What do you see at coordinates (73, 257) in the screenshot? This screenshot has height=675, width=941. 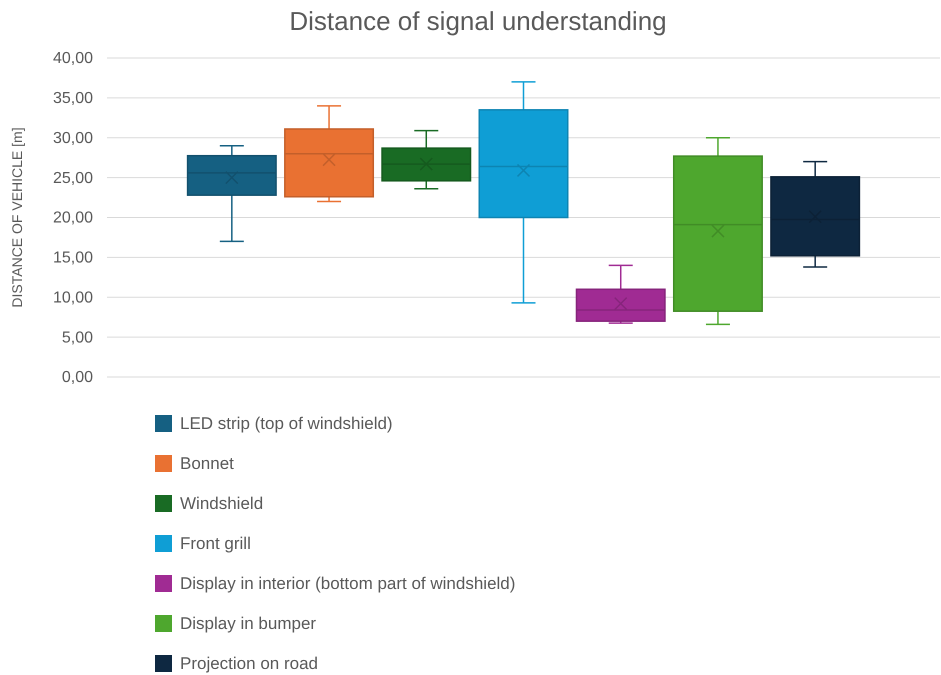 I see `y-tick-label: 15,00` at bounding box center [73, 257].